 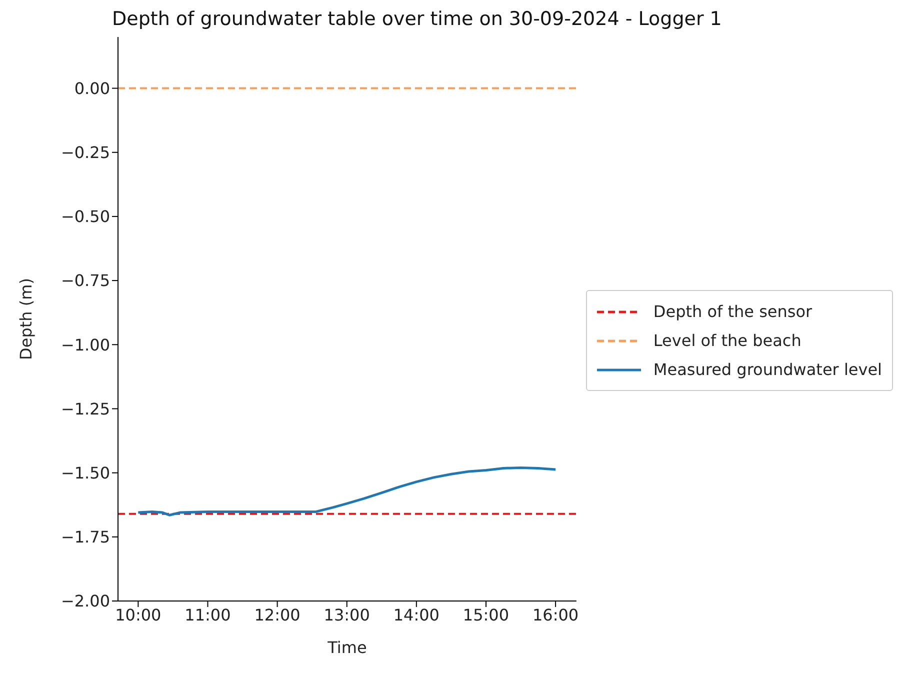 What do you see at coordinates (207, 614) in the screenshot?
I see `x-tick-label: 11:00` at bounding box center [207, 614].